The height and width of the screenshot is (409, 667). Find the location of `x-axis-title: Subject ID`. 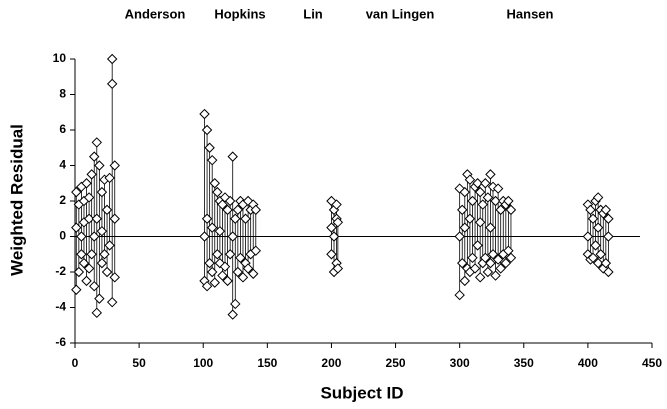

x-axis-title: Subject ID is located at coordinates (361, 392).